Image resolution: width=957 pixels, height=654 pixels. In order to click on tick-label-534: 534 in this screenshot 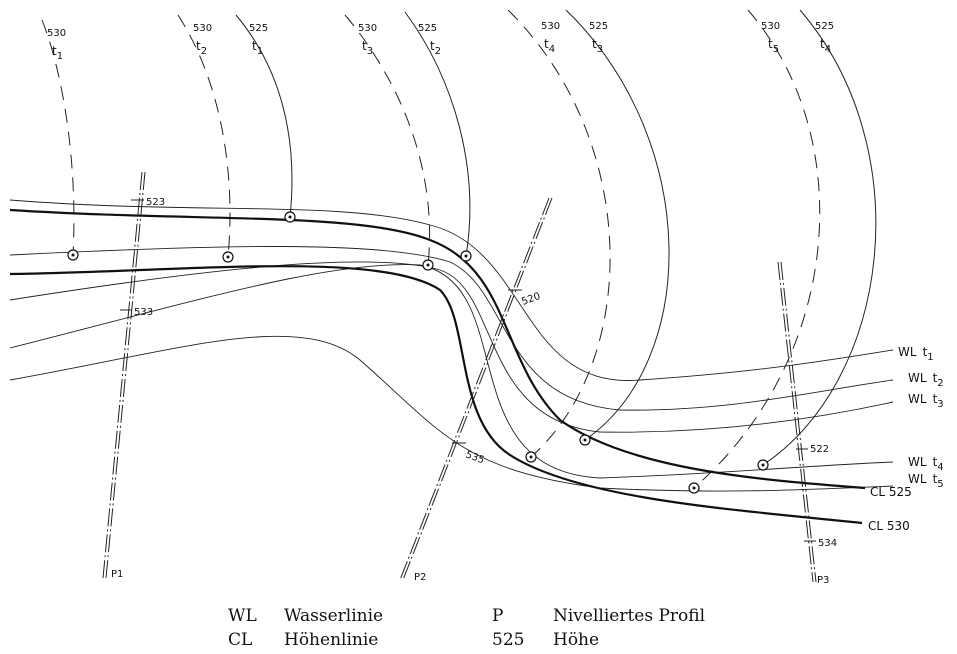, I will do `click(827, 543)`.